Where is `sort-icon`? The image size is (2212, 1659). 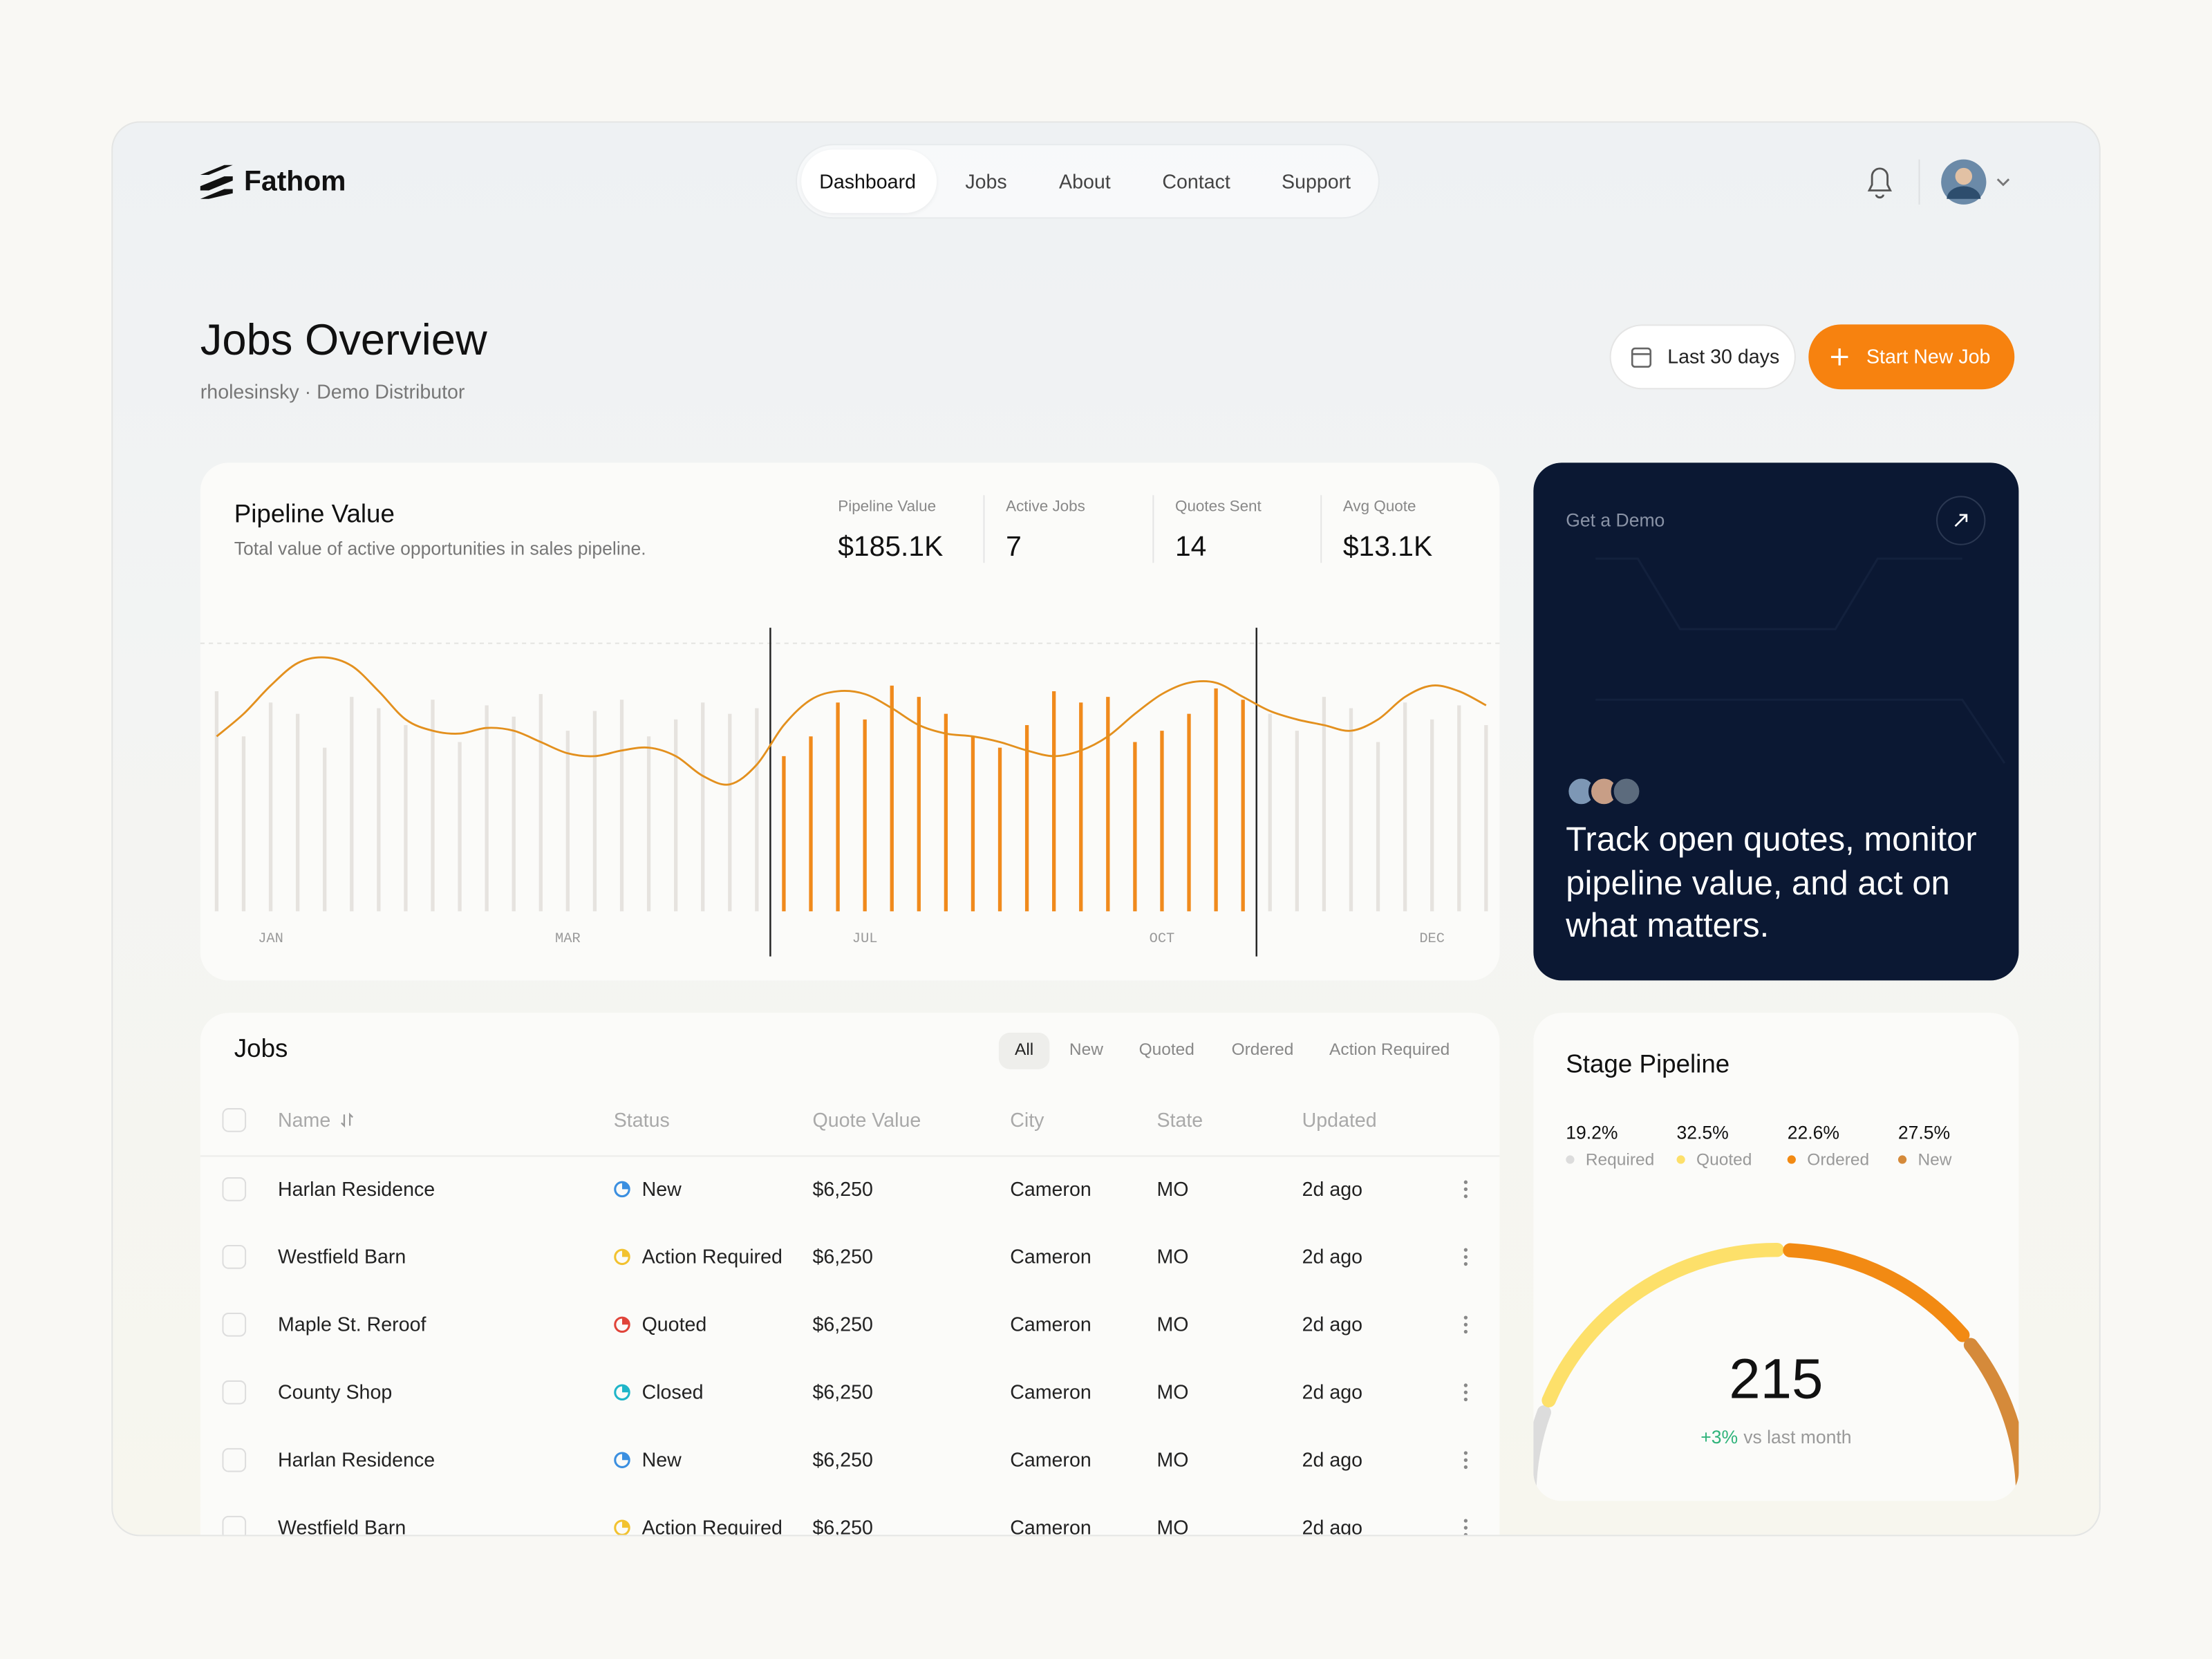 sort-icon is located at coordinates (347, 1120).